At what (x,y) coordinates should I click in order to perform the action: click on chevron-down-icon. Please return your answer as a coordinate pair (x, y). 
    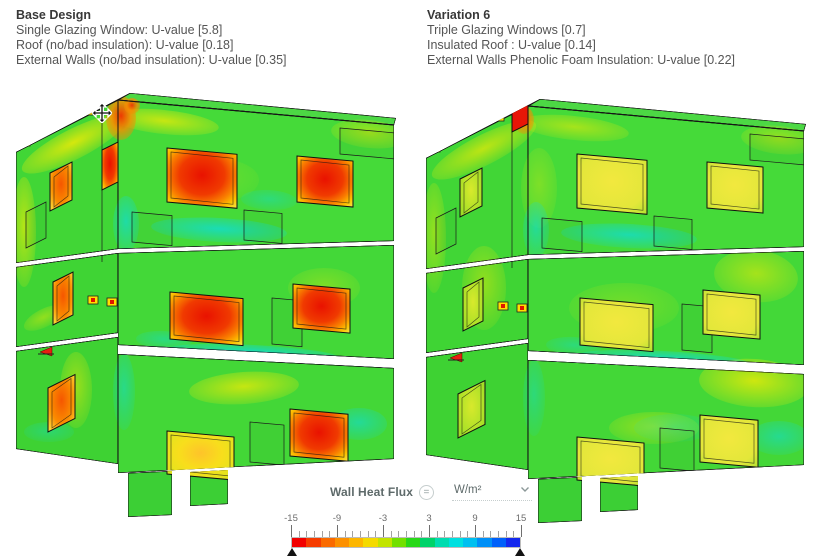
    Looking at the image, I should click on (524, 489).